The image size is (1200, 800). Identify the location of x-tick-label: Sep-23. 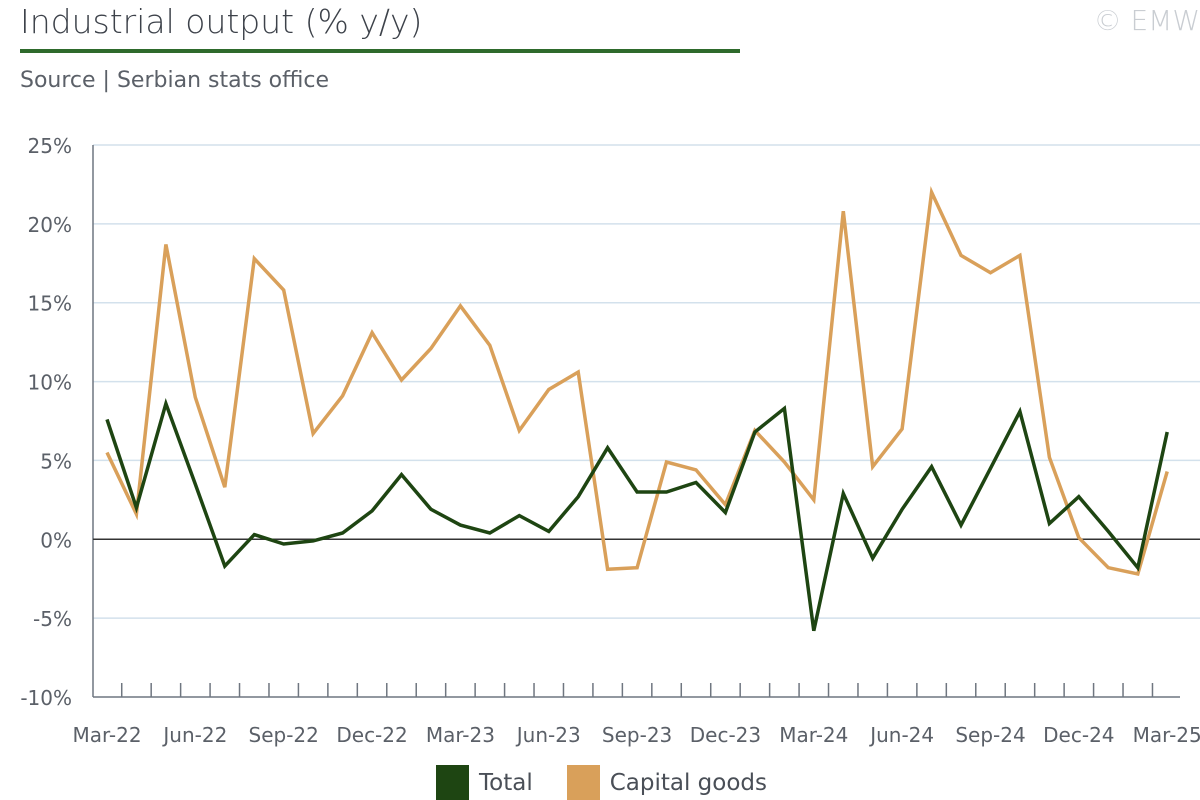
(637, 735).